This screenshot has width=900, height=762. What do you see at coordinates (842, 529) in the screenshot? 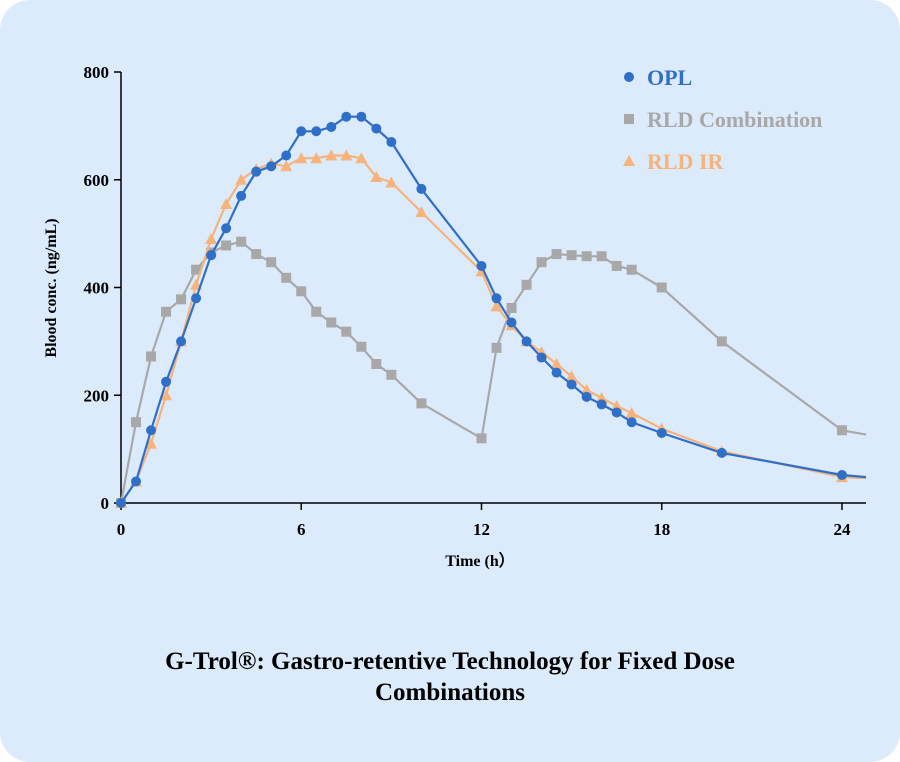
I see `x-tick-label: 24` at bounding box center [842, 529].